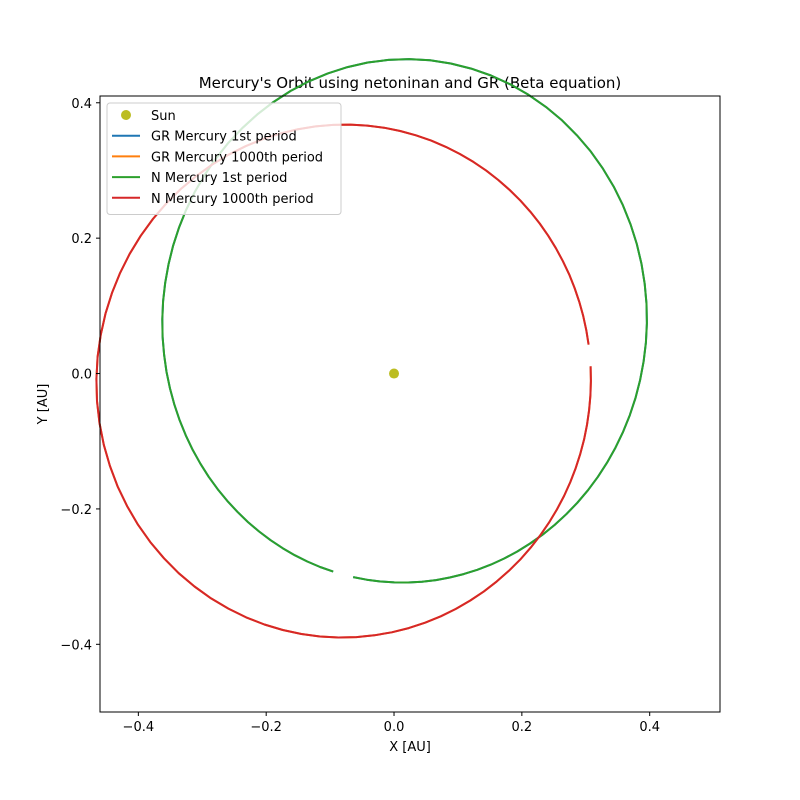 Image resolution: width=800 pixels, height=800 pixels. Describe the element at coordinates (649, 727) in the screenshot. I see `x-tick-label: 0.4` at that location.